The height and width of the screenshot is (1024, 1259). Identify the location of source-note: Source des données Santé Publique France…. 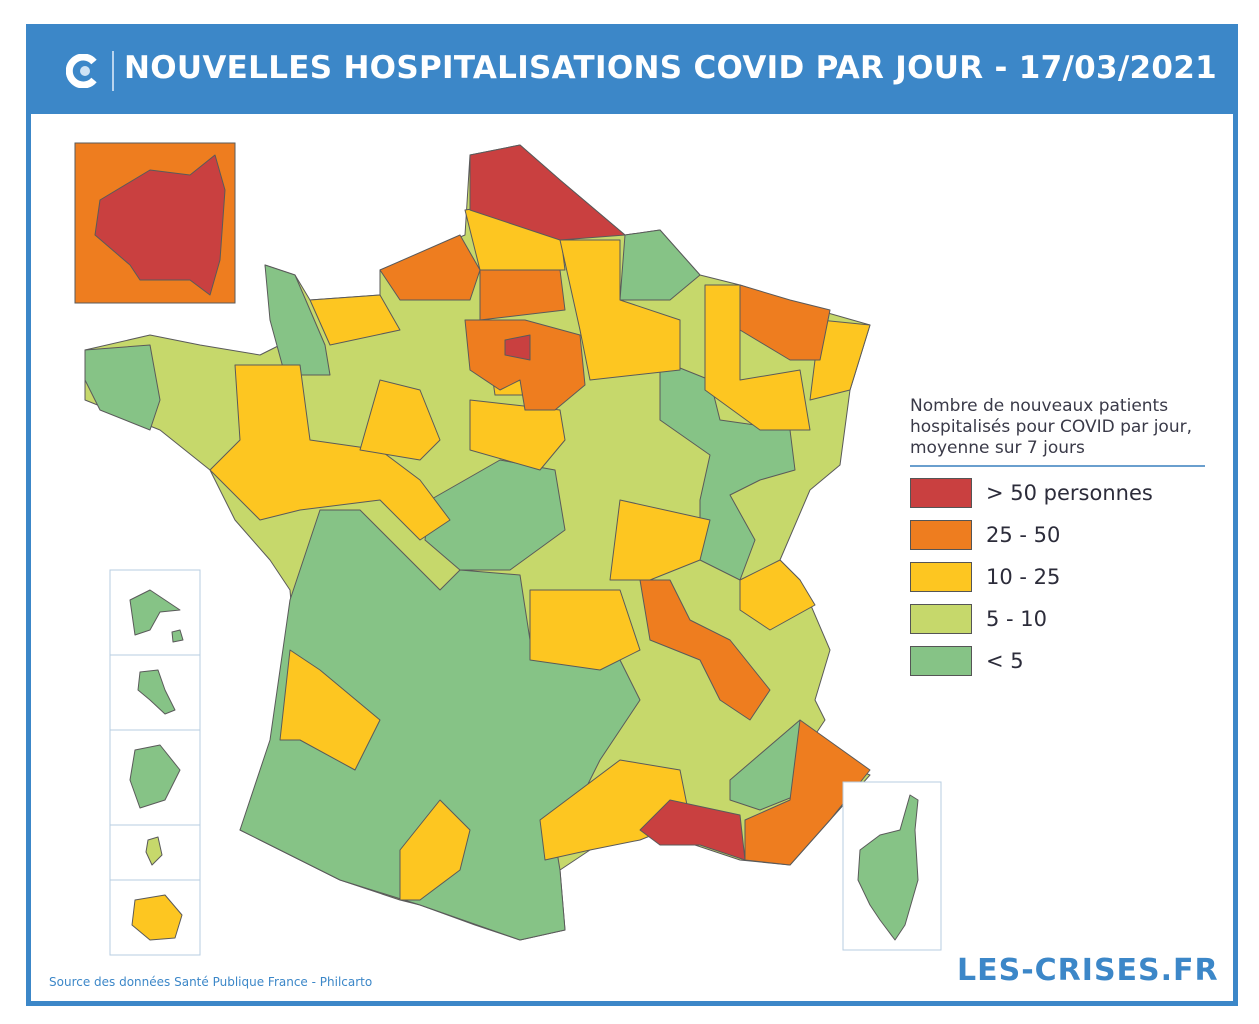
(211, 982).